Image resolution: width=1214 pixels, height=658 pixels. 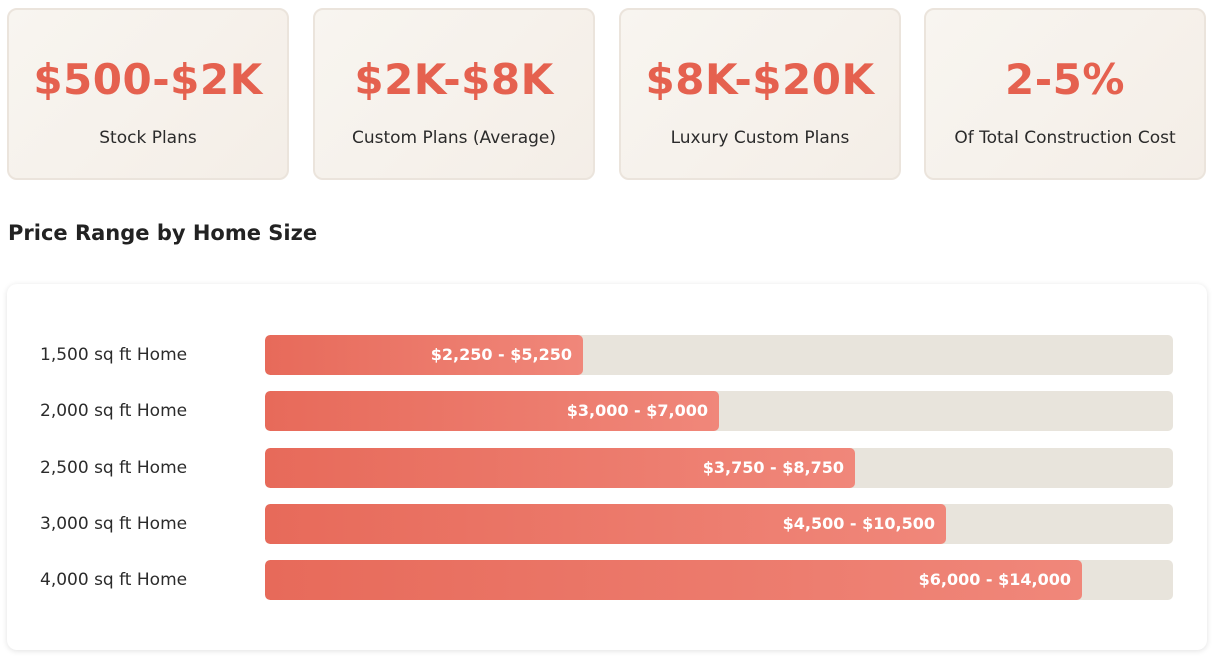 I want to click on stat-label: Stock Plans, so click(x=148, y=138).